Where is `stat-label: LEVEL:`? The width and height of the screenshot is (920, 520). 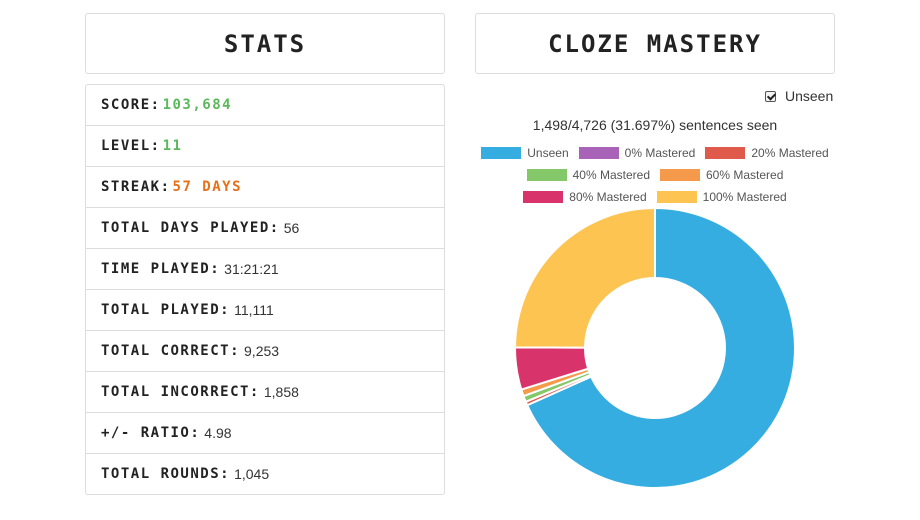 stat-label: LEVEL: is located at coordinates (131, 146).